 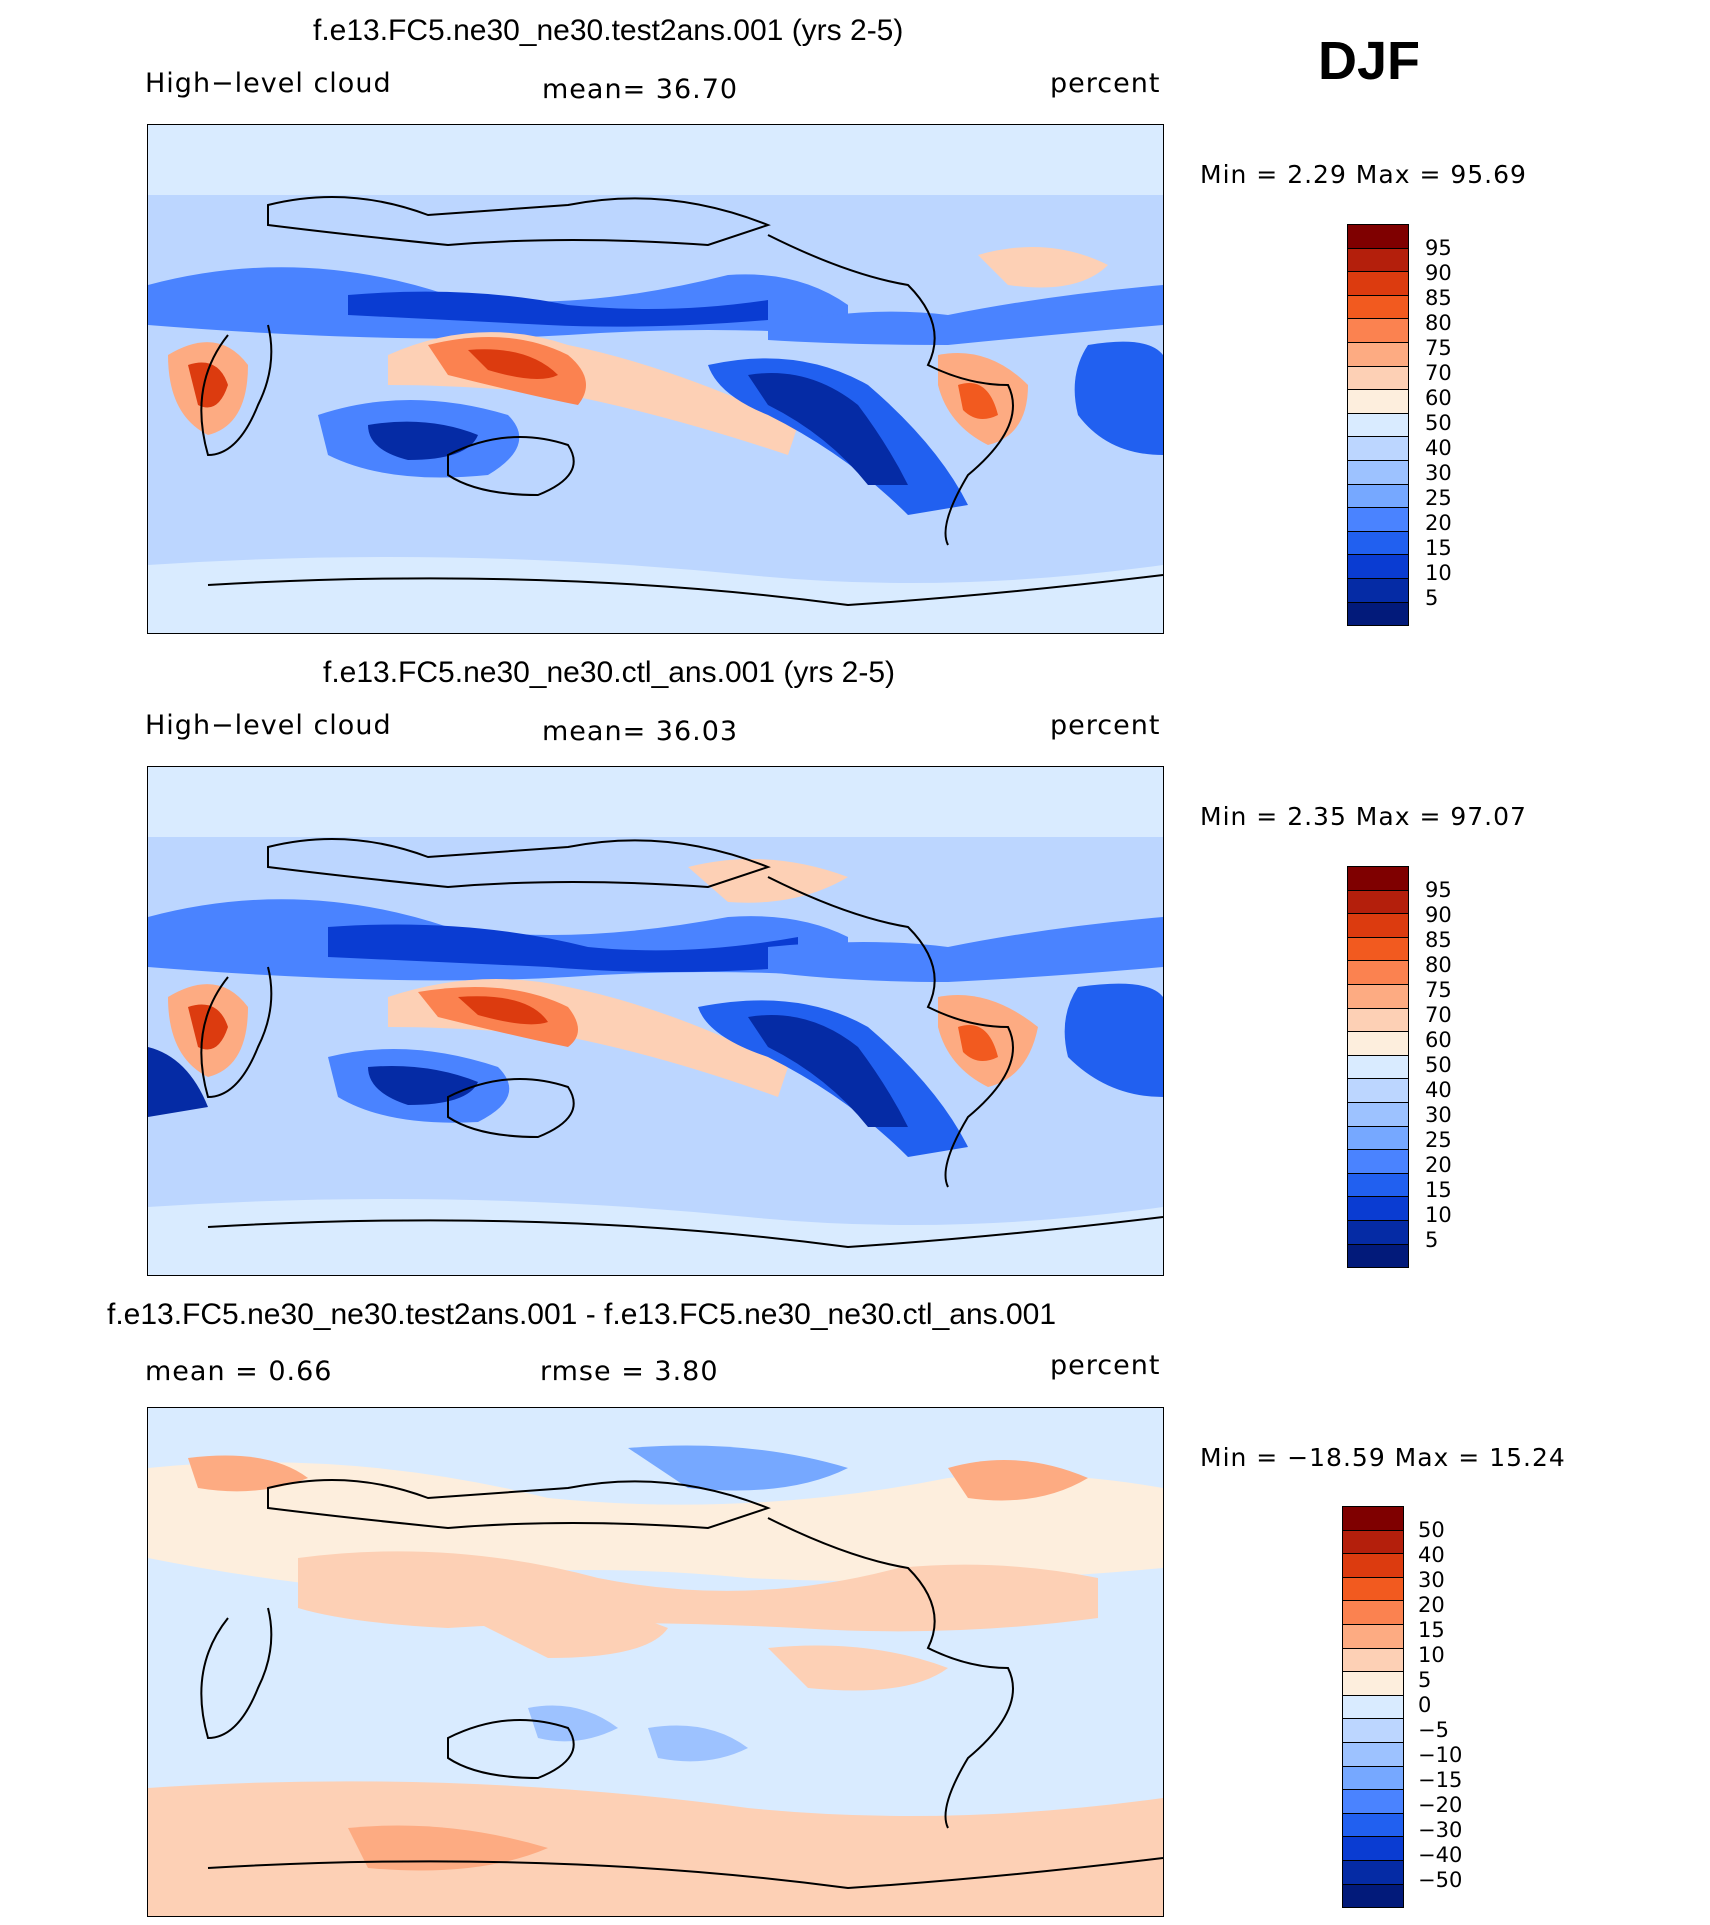 What do you see at coordinates (1433, 1730) in the screenshot?
I see `colorbar-tick: −5` at bounding box center [1433, 1730].